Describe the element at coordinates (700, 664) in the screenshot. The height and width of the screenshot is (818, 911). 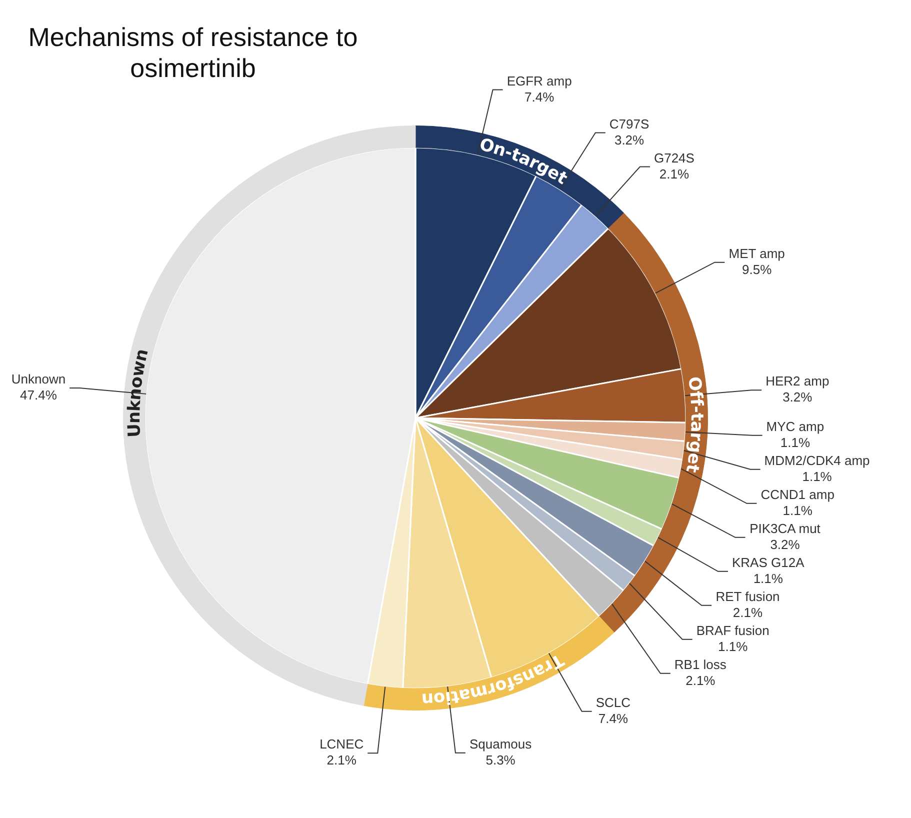
I see `slice-label: RB1 loss` at that location.